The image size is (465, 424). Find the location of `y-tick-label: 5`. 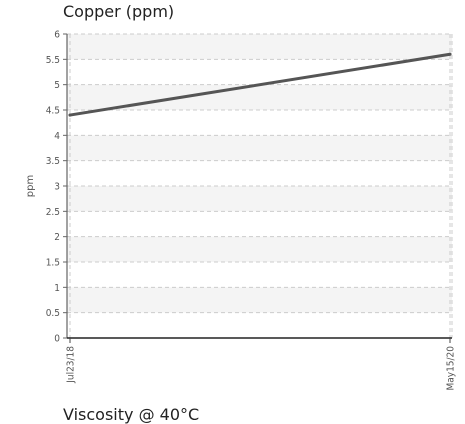

y-tick-label: 5 is located at coordinates (57, 85).